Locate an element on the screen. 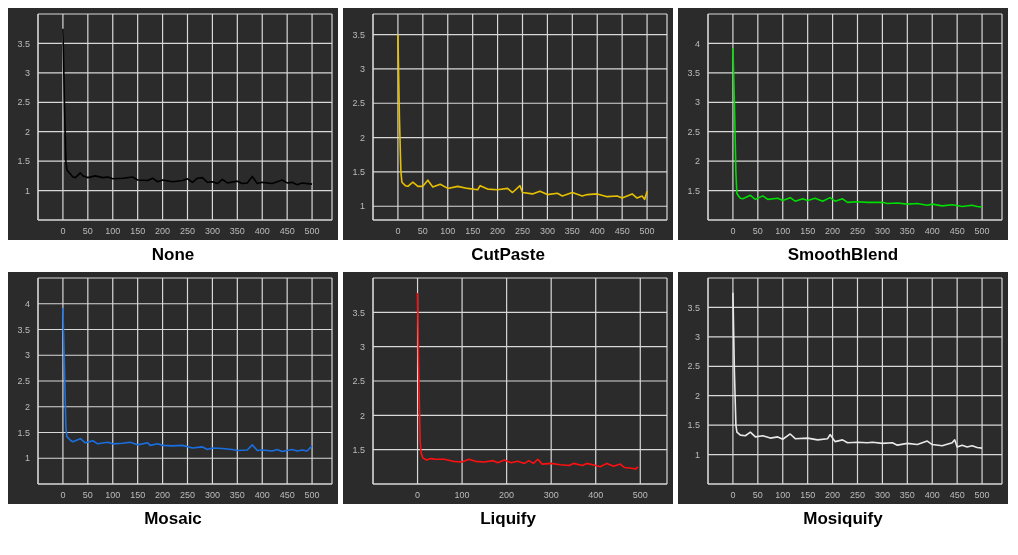  text: SmoothBlend is located at coordinates (843, 255).